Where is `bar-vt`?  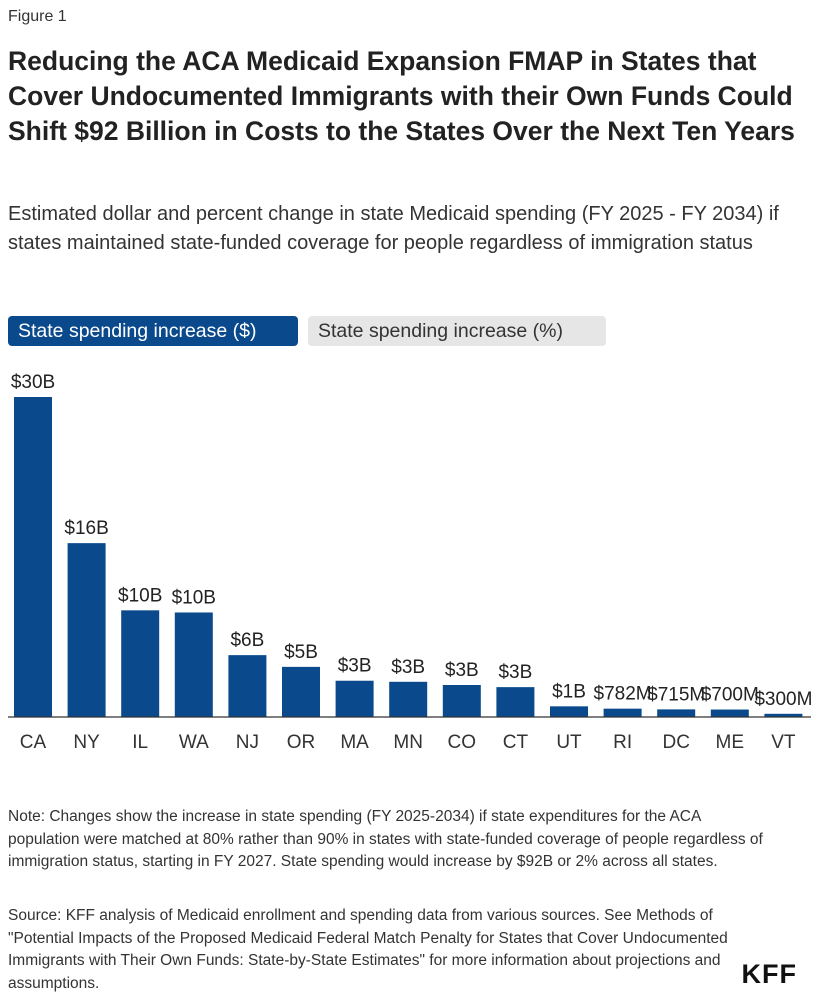
bar-vt is located at coordinates (783, 715).